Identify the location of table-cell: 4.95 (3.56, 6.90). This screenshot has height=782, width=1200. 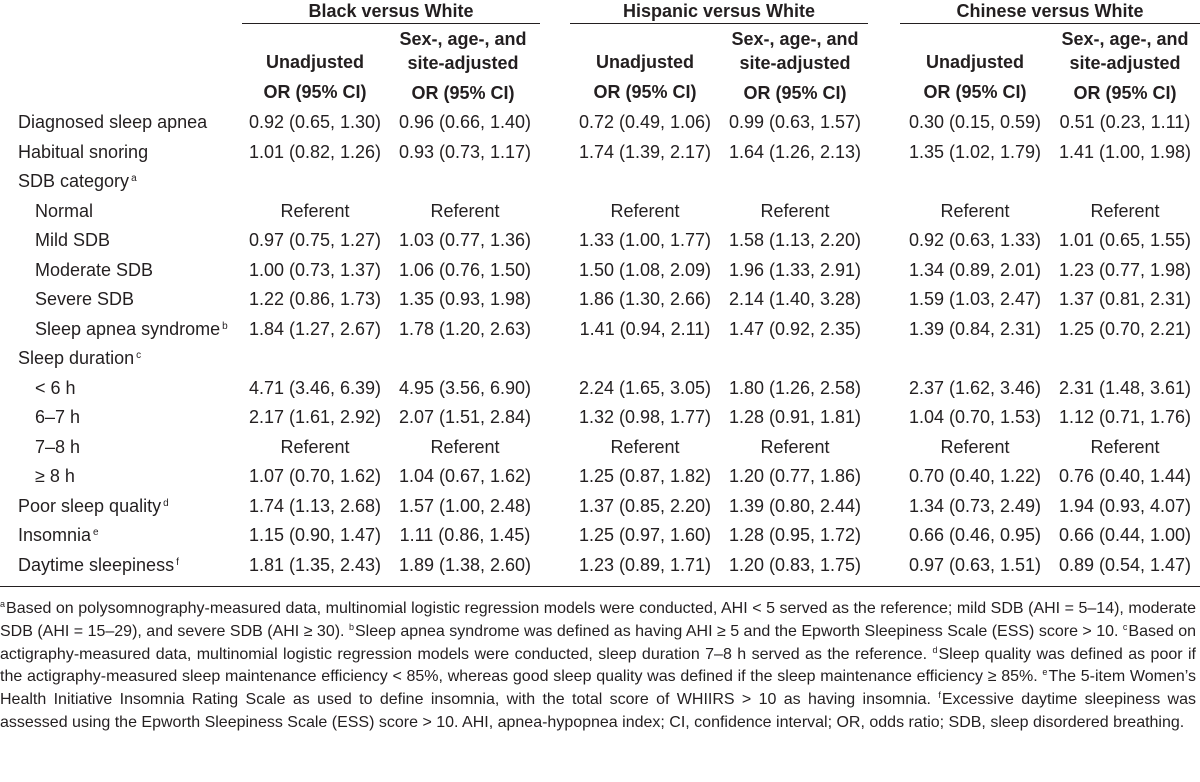
(465, 387).